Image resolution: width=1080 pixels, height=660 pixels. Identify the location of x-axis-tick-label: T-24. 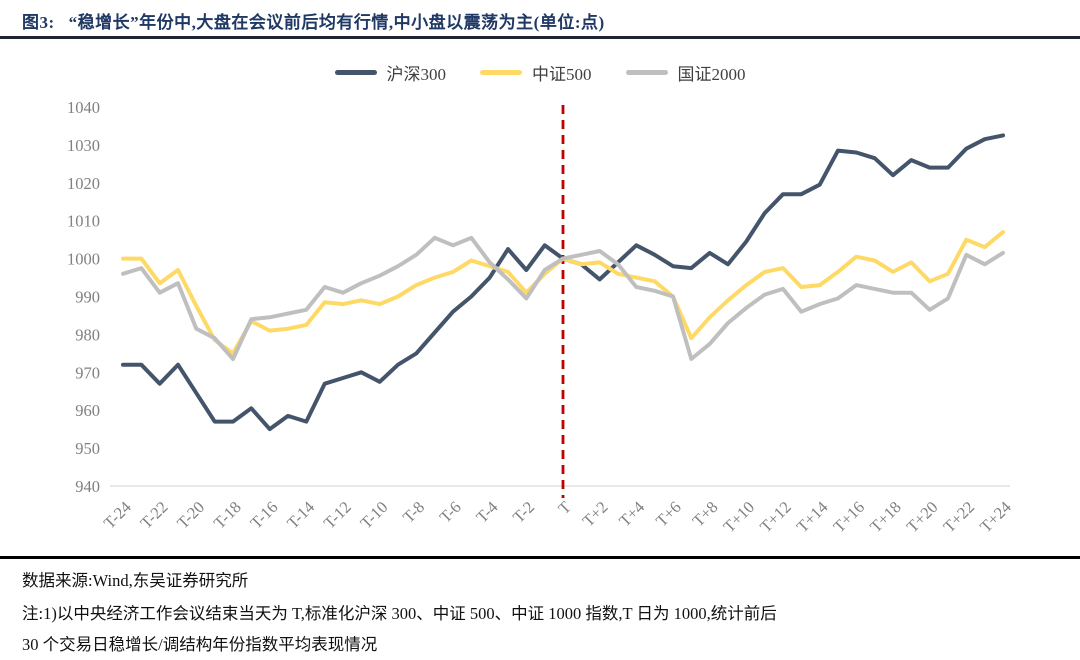
(117, 514).